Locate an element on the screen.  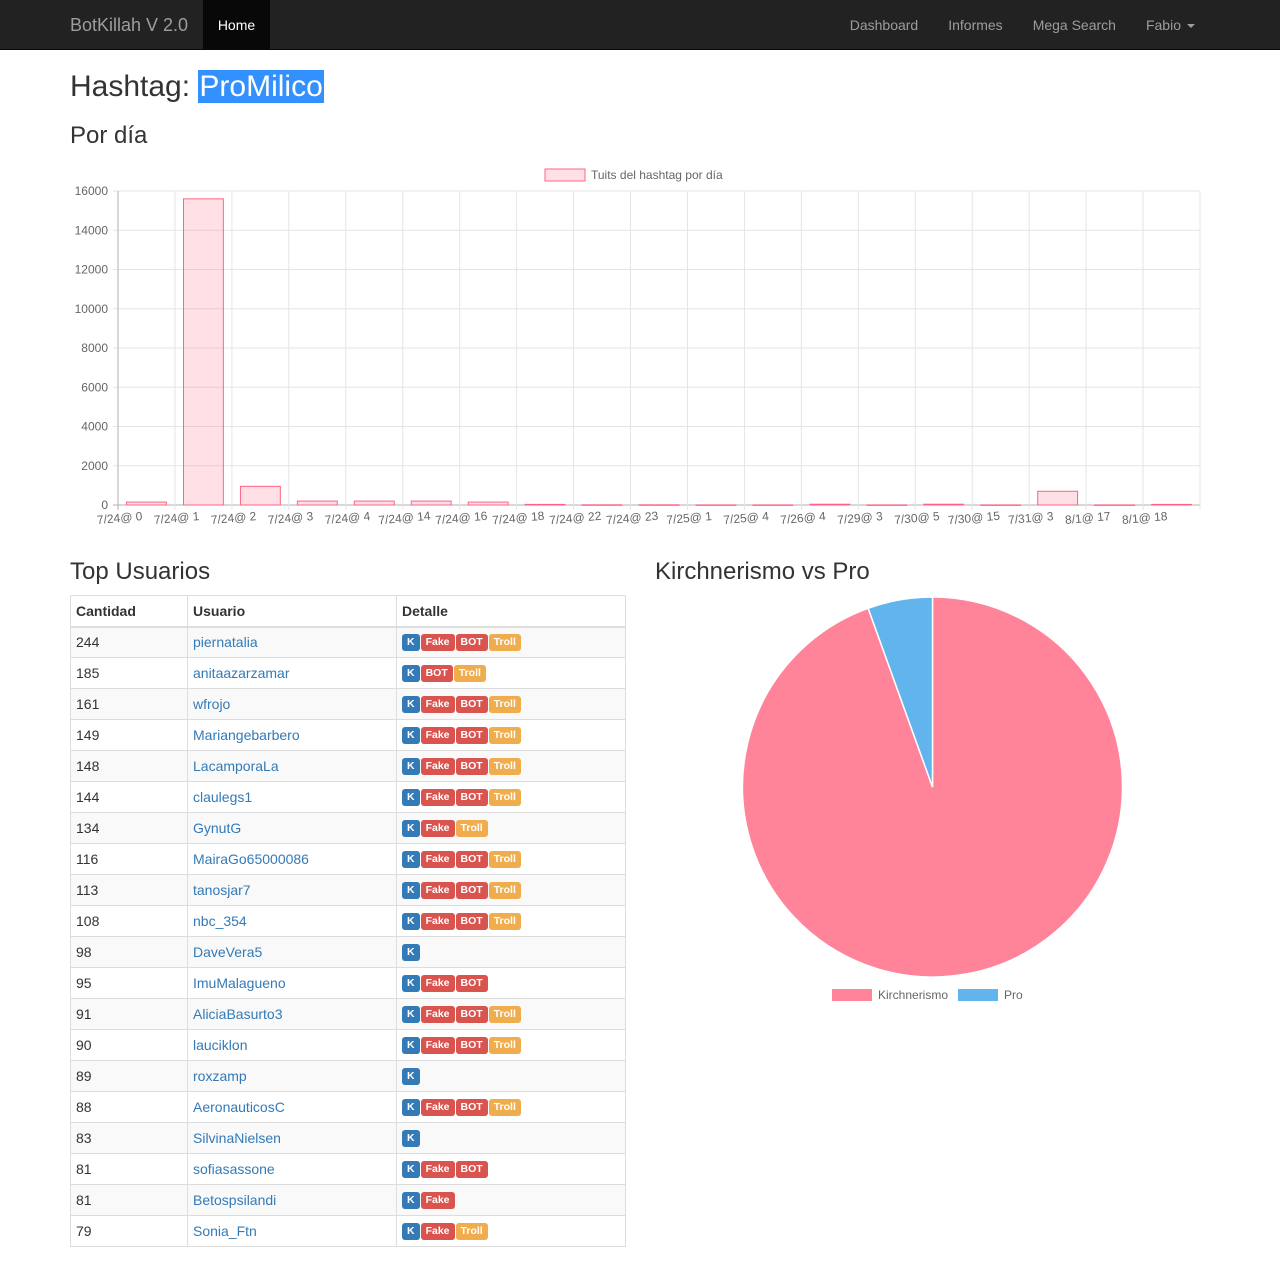
user-link: lauciklon is located at coordinates (292, 1045).